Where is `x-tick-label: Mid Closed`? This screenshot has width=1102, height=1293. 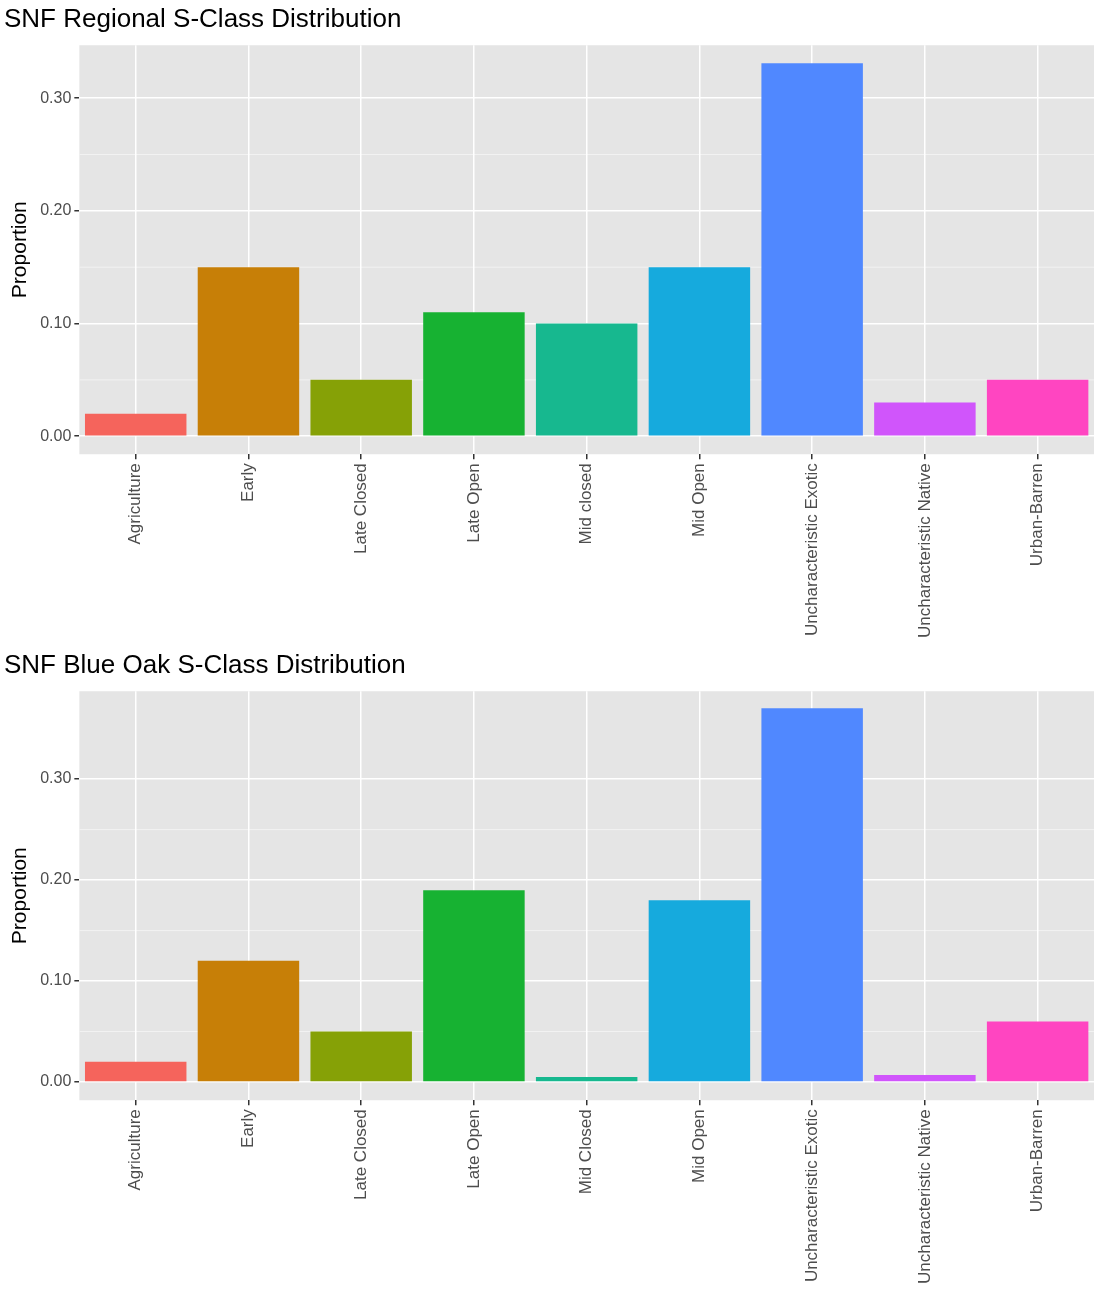 x-tick-label: Mid Closed is located at coordinates (586, 1152).